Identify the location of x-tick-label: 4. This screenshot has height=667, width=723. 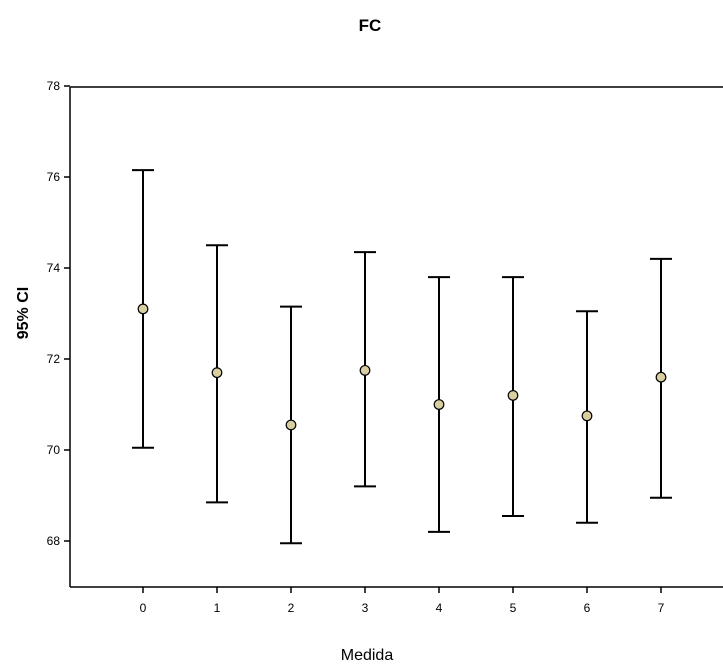
(439, 608).